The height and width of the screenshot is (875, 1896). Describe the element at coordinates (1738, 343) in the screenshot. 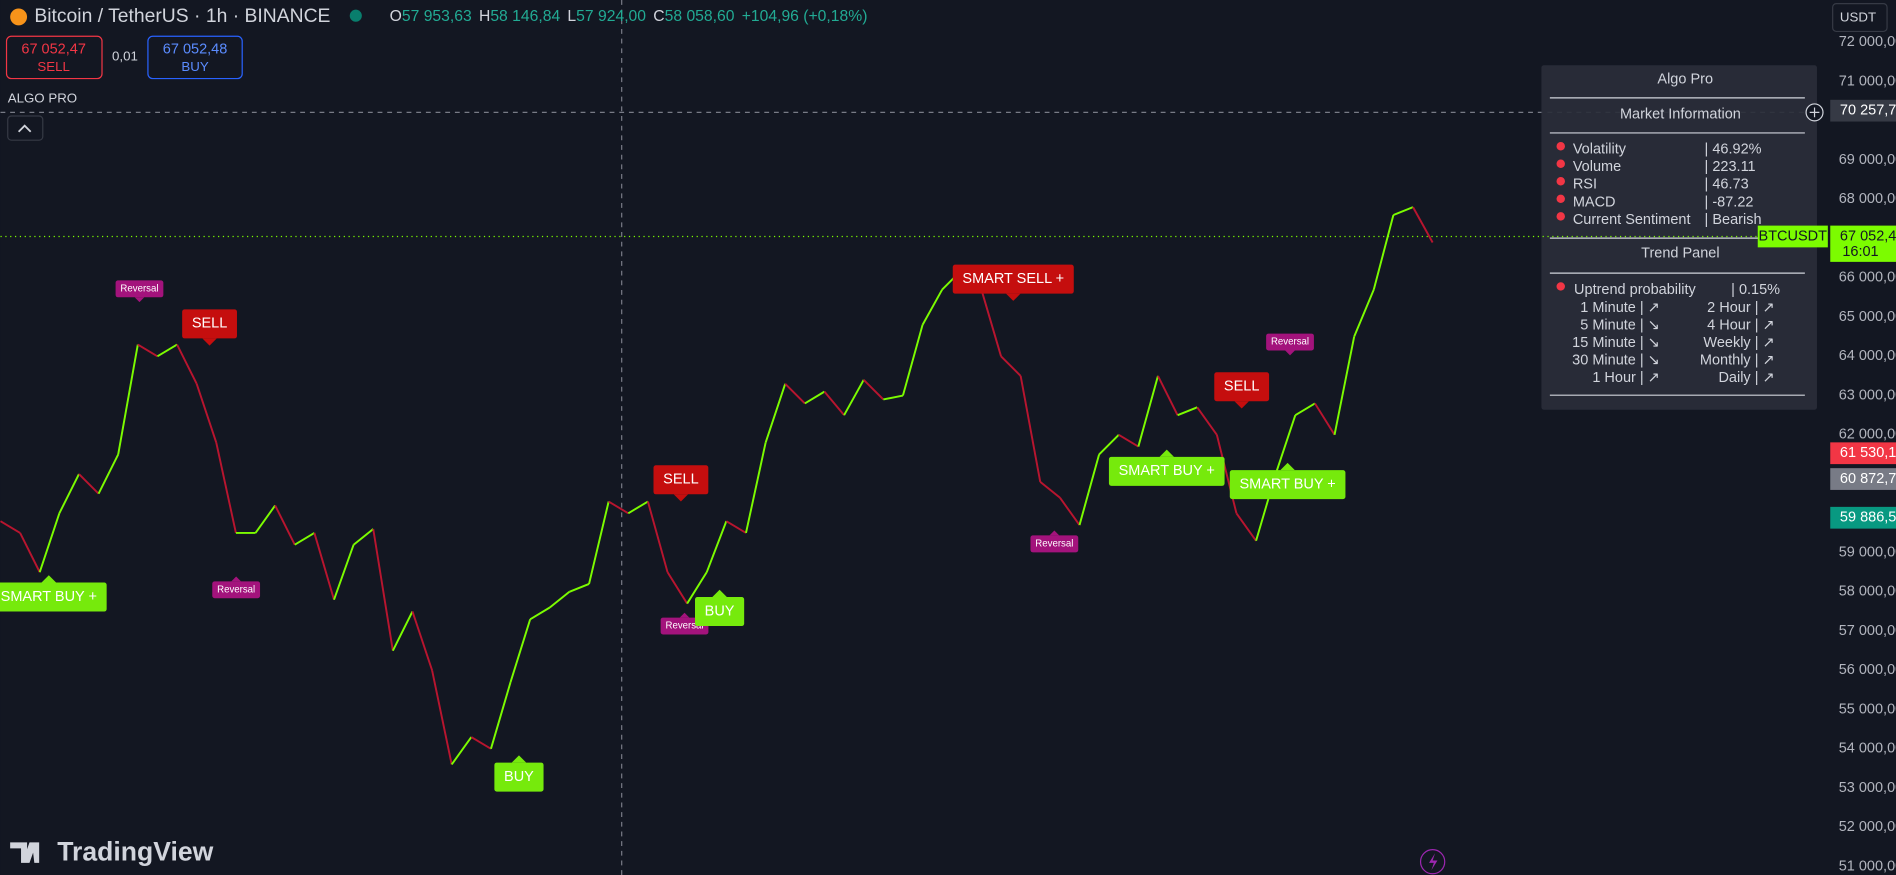

I see `trend-cell: Weekly | ↗` at that location.